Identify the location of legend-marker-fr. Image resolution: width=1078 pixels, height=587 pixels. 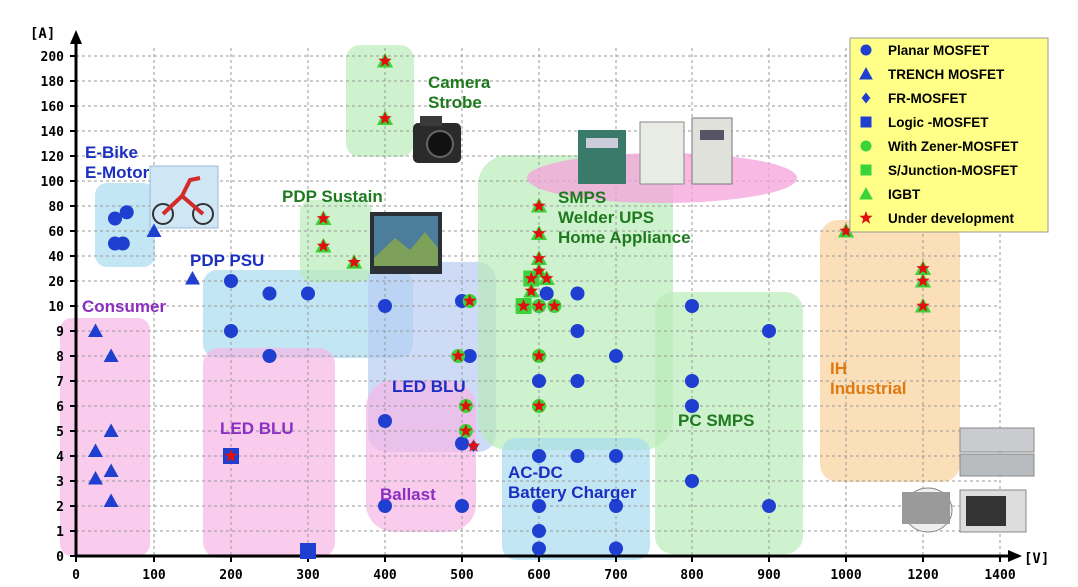
(866, 98).